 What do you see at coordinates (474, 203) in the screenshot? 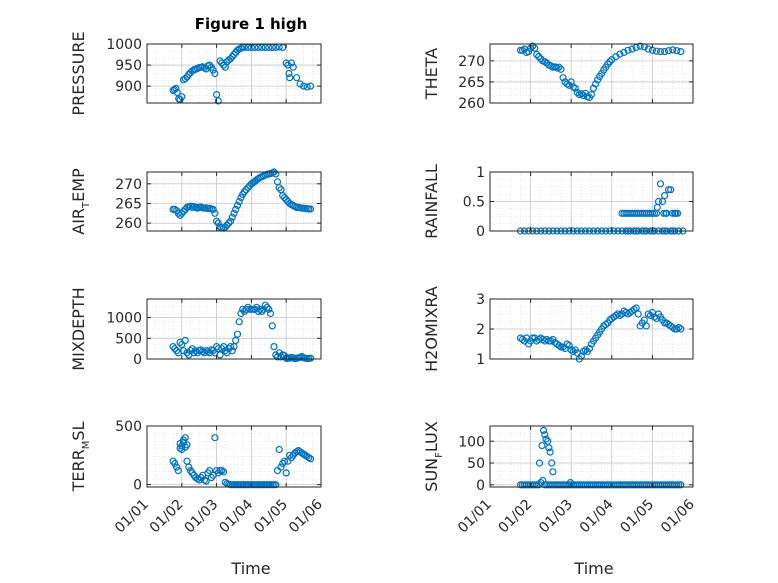
I see `y-tick-label: 0.5` at bounding box center [474, 203].